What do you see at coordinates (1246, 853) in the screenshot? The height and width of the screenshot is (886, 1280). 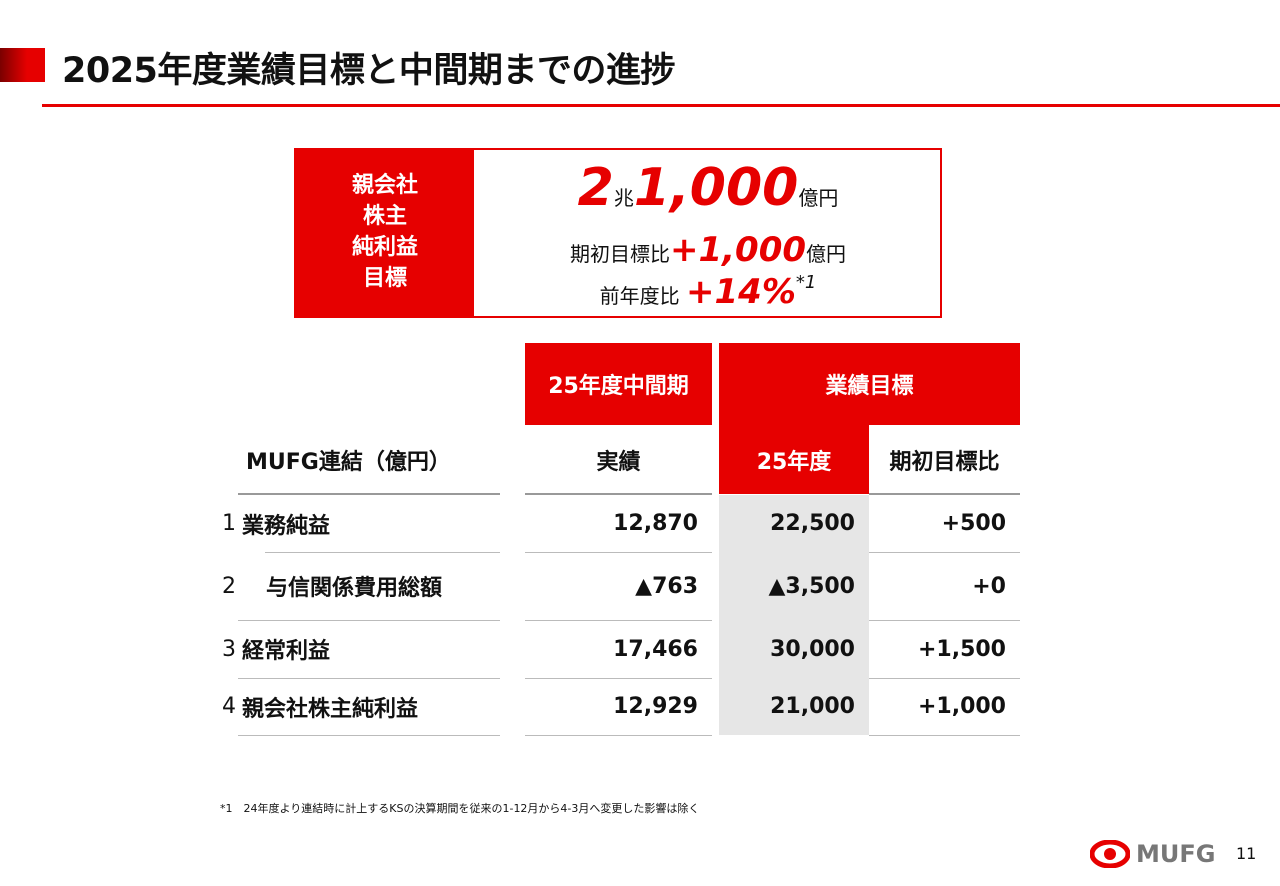 I see `page-number: 11` at bounding box center [1246, 853].